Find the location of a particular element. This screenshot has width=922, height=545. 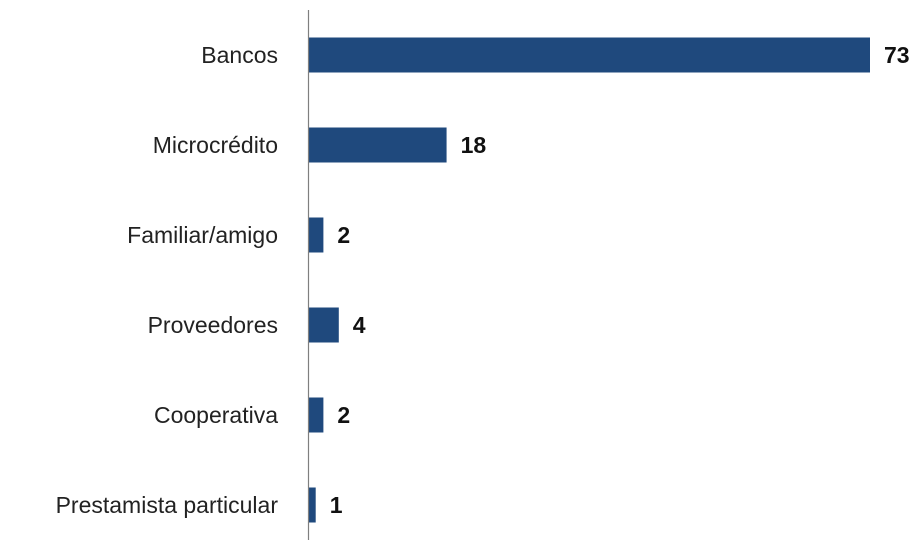

data-label-2: 2 is located at coordinates (343, 235).